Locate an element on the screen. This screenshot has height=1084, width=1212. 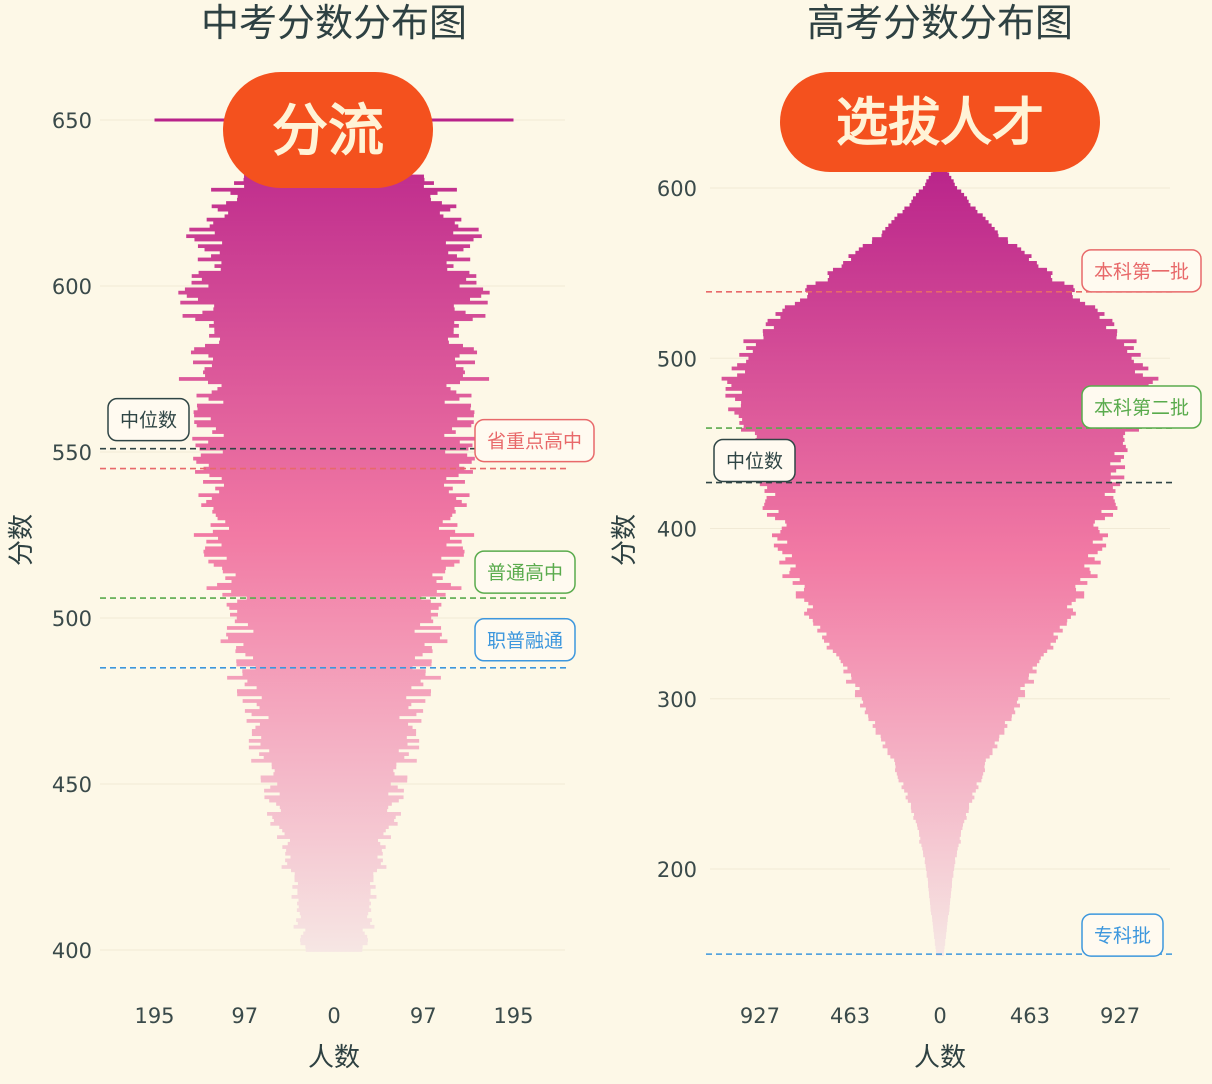
reference-label: 本科第二批 is located at coordinates (1141, 408).